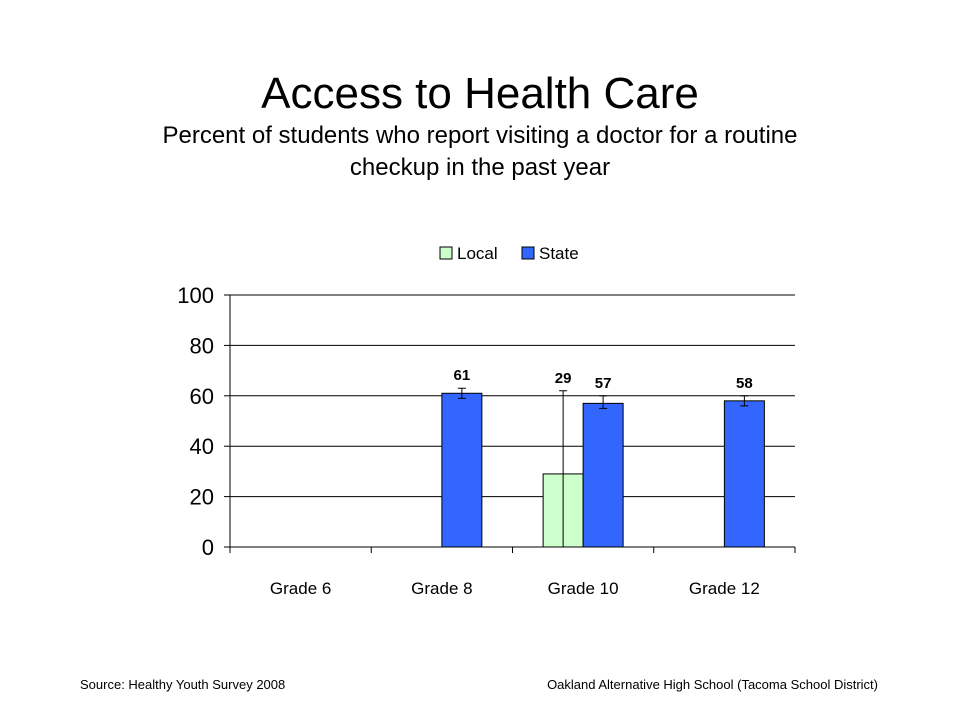  What do you see at coordinates (724, 588) in the screenshot?
I see `x-tick-label: Grade 12` at bounding box center [724, 588].